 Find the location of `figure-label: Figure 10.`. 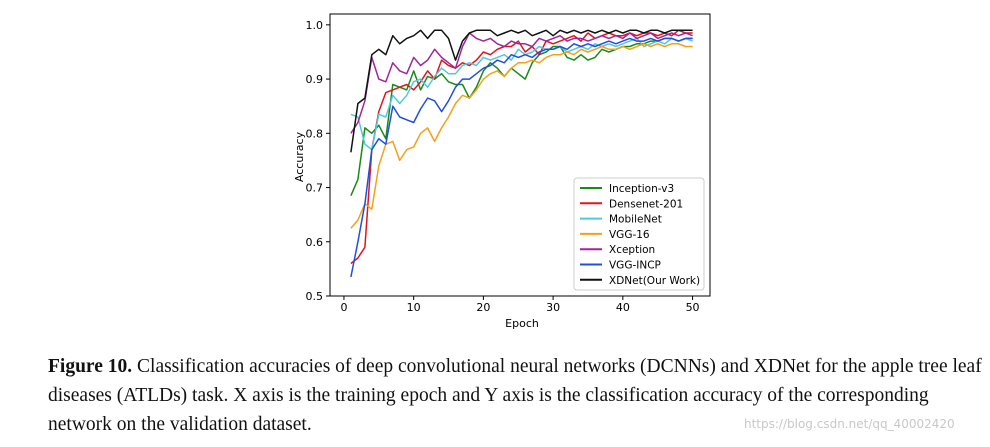

figure-label: Figure 10. is located at coordinates (90, 366).